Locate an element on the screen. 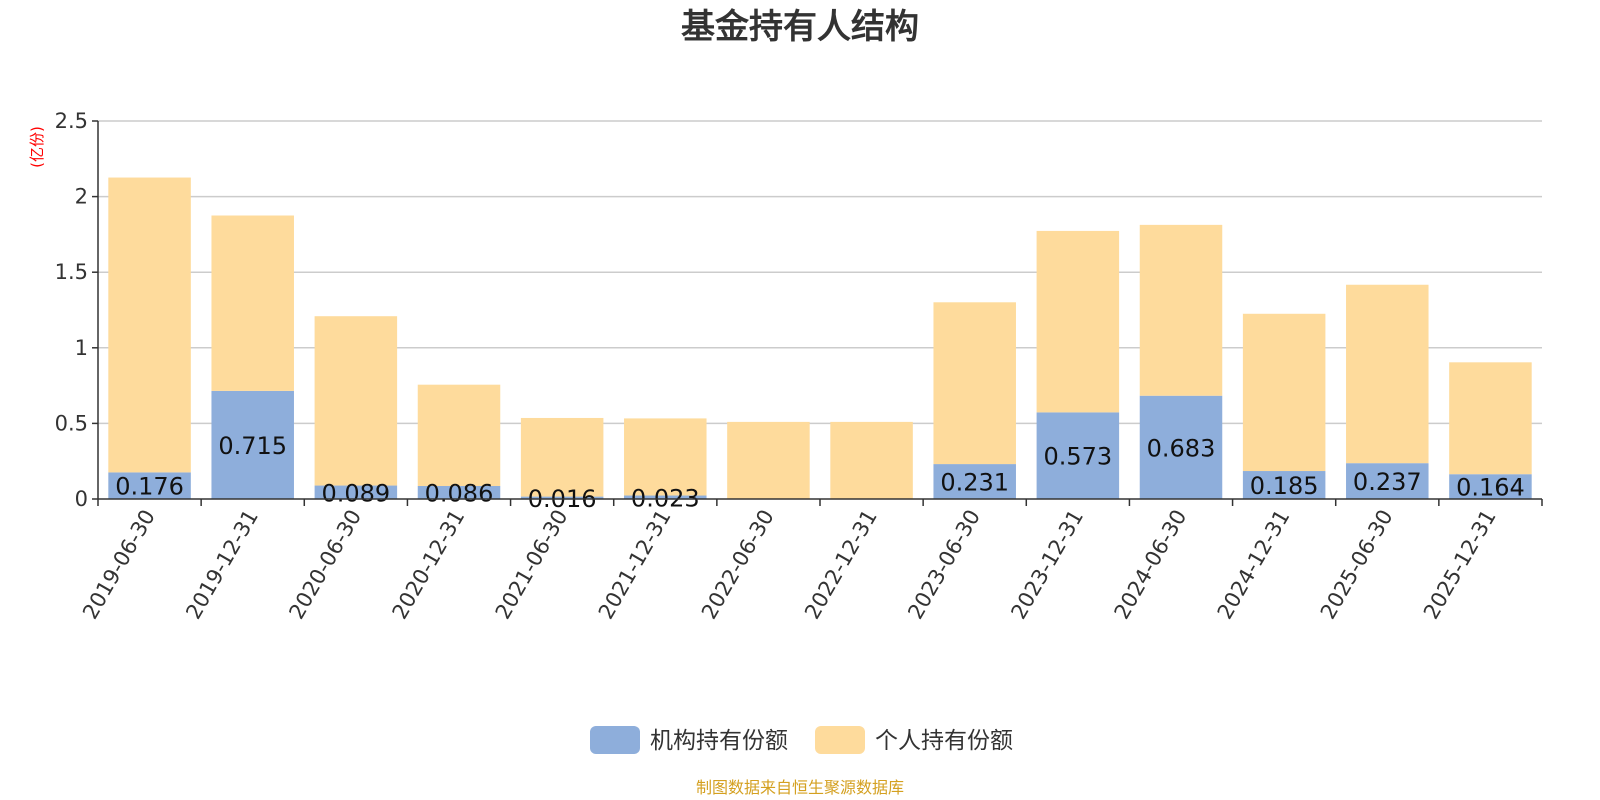 Image resolution: width=1600 pixels, height=800 pixels. x-tick-label: 2022-12-31 is located at coordinates (841, 565).